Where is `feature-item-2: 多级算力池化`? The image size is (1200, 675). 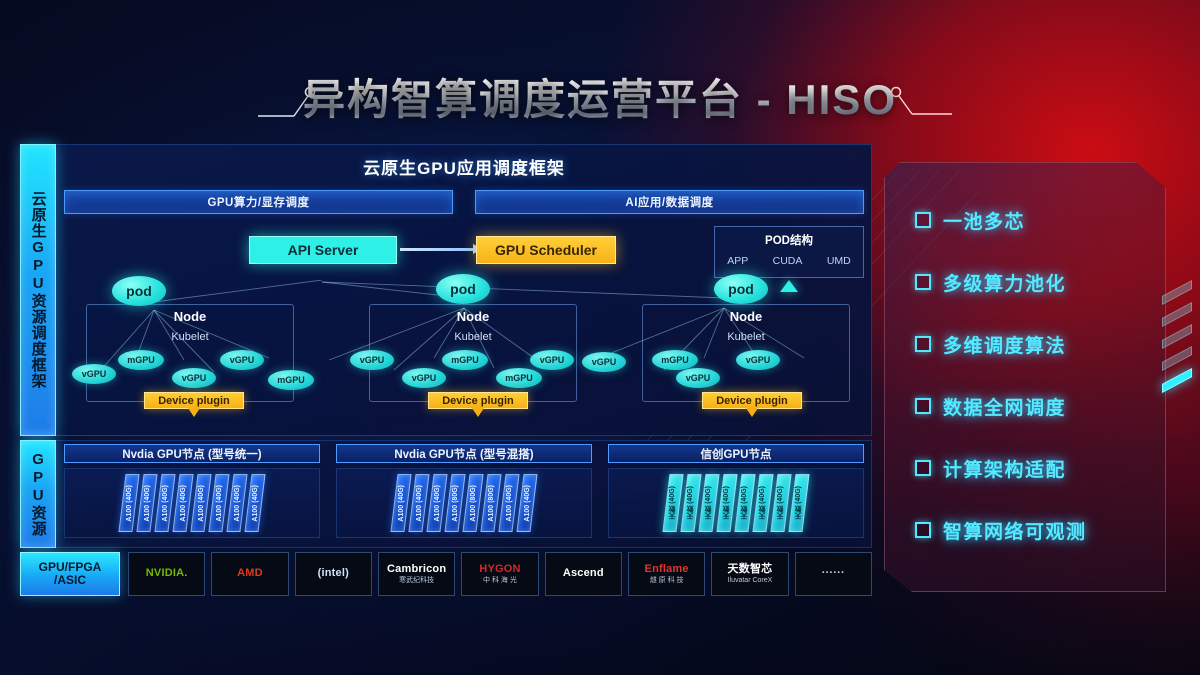 feature-item-2: 多级算力池化 is located at coordinates (1040, 282).